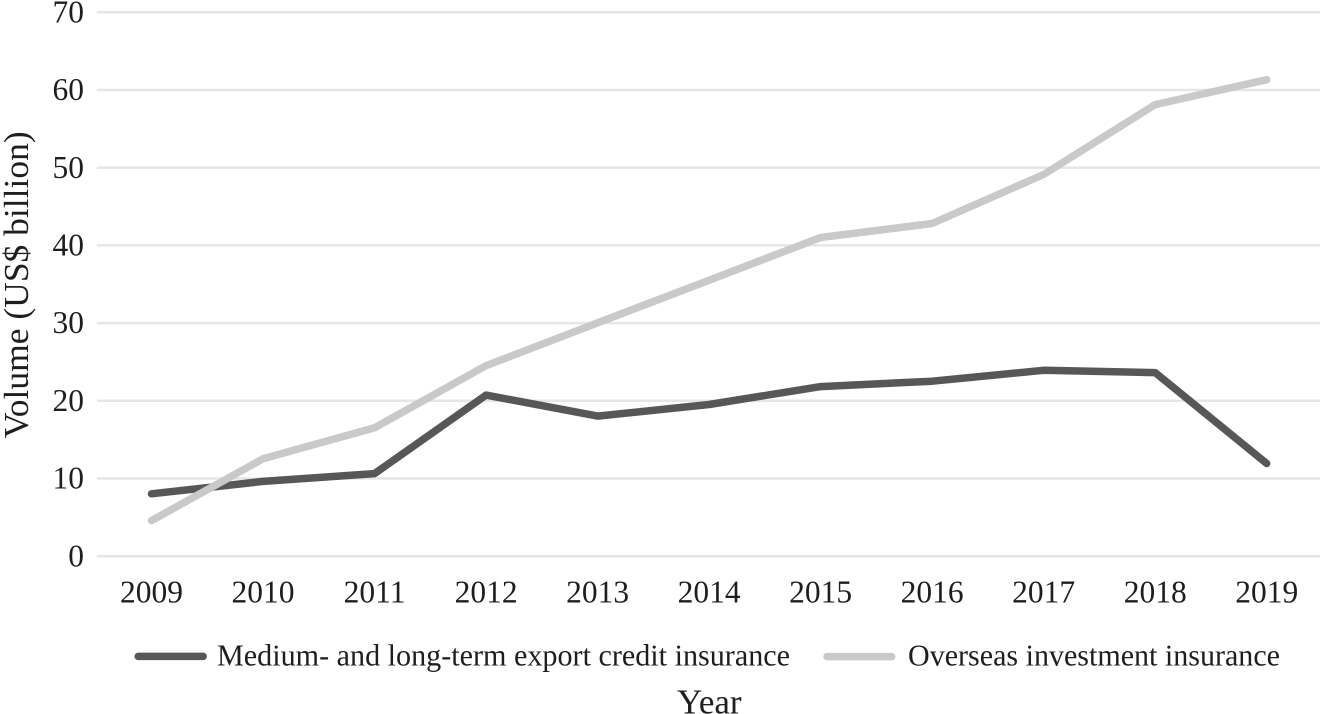 The image size is (1322, 714). Describe the element at coordinates (69, 478) in the screenshot. I see `svg-text: 10` at that location.